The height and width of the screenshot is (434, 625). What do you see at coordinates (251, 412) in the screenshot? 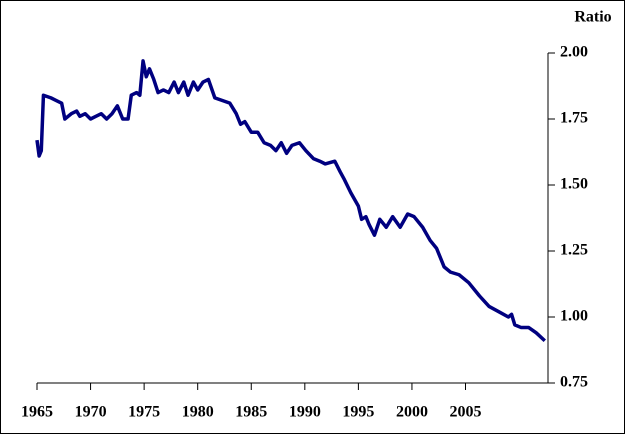
I see `x-tick-label: 1985` at bounding box center [251, 412].